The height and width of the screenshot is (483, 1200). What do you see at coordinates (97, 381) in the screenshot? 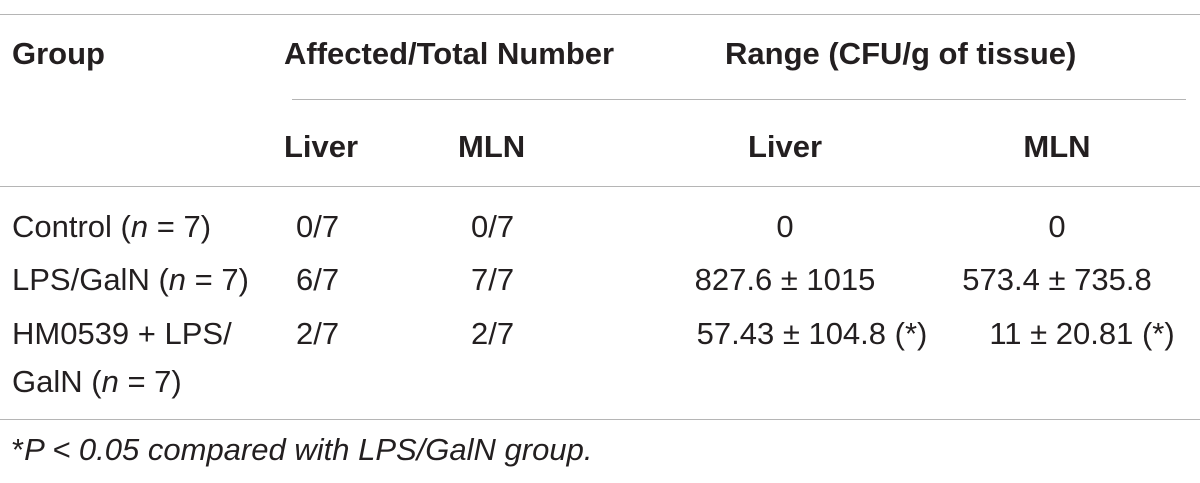
I see `row-hm0539-group-line2: GalN (n = 7)` at bounding box center [97, 381].